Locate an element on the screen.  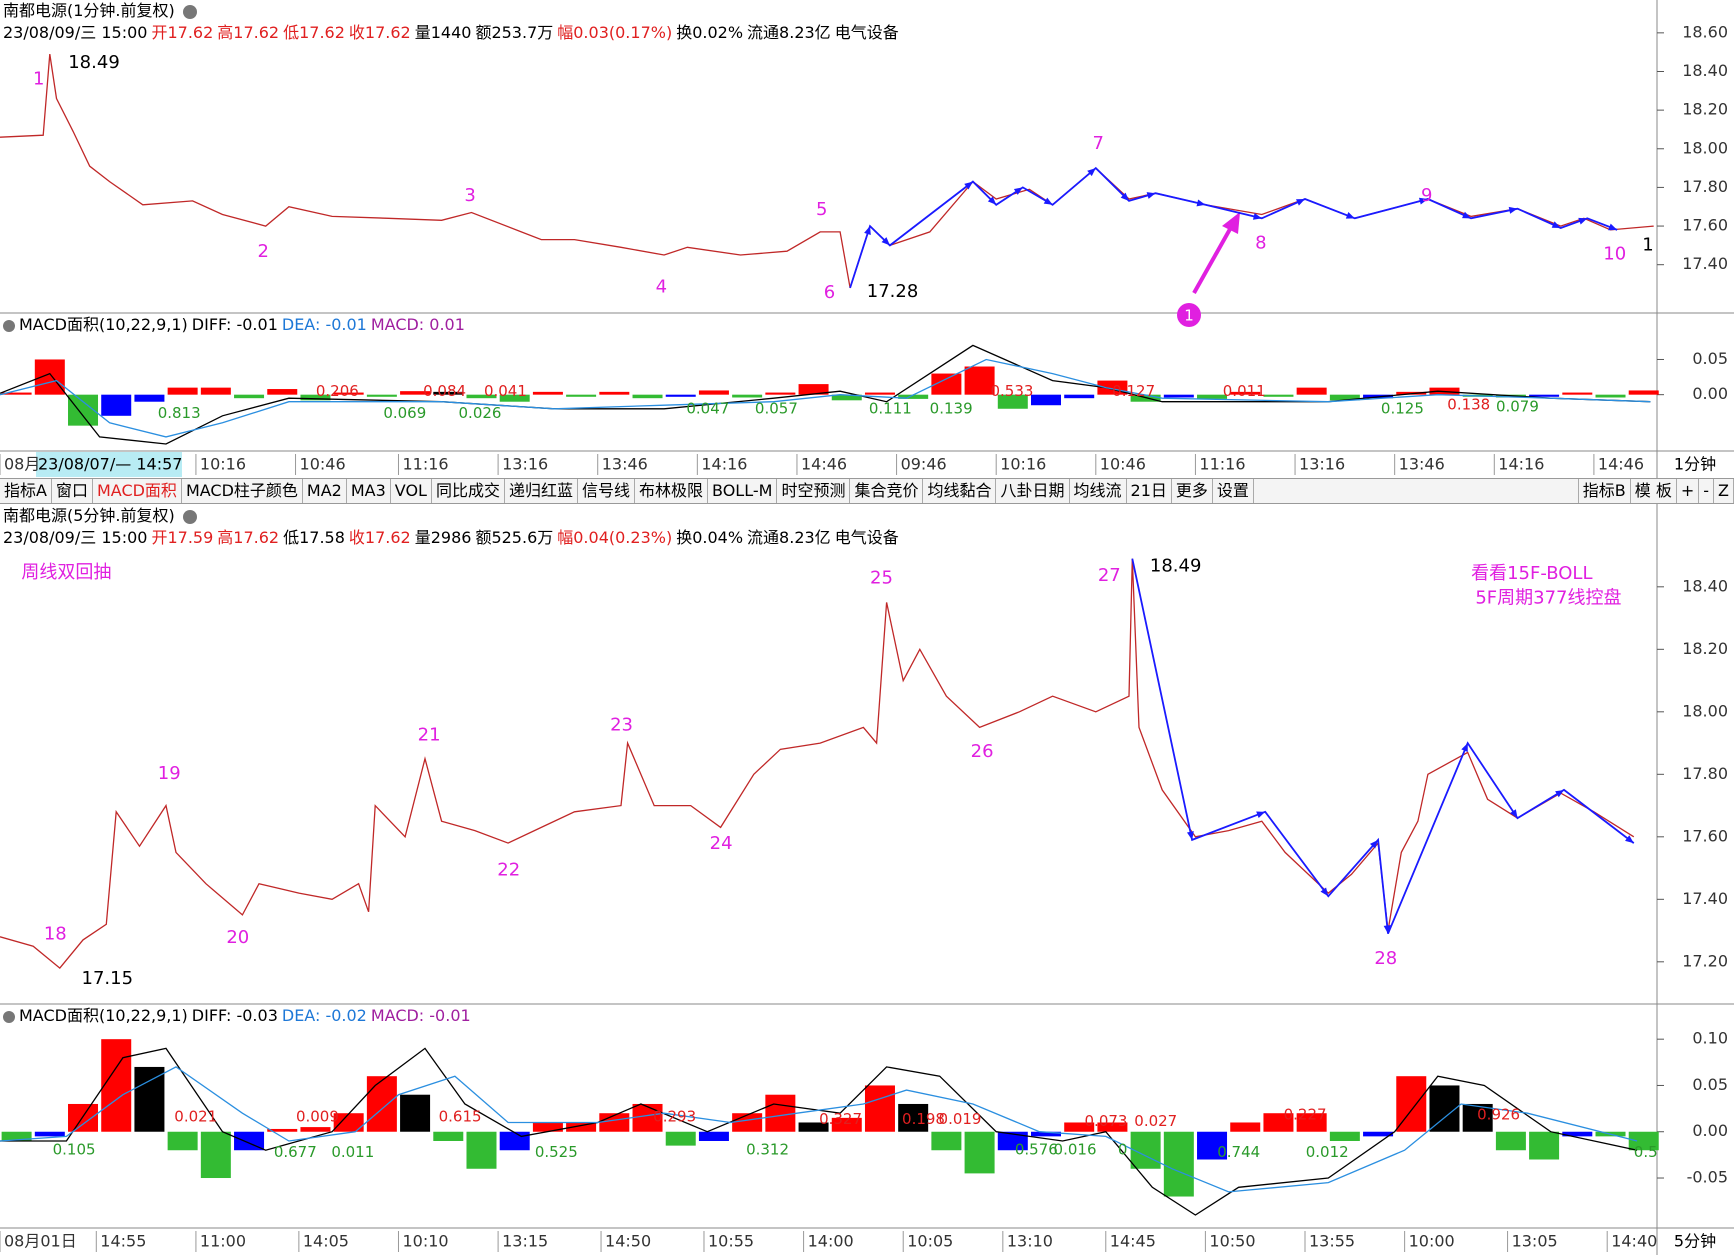
series-line is located at coordinates (825, 398).